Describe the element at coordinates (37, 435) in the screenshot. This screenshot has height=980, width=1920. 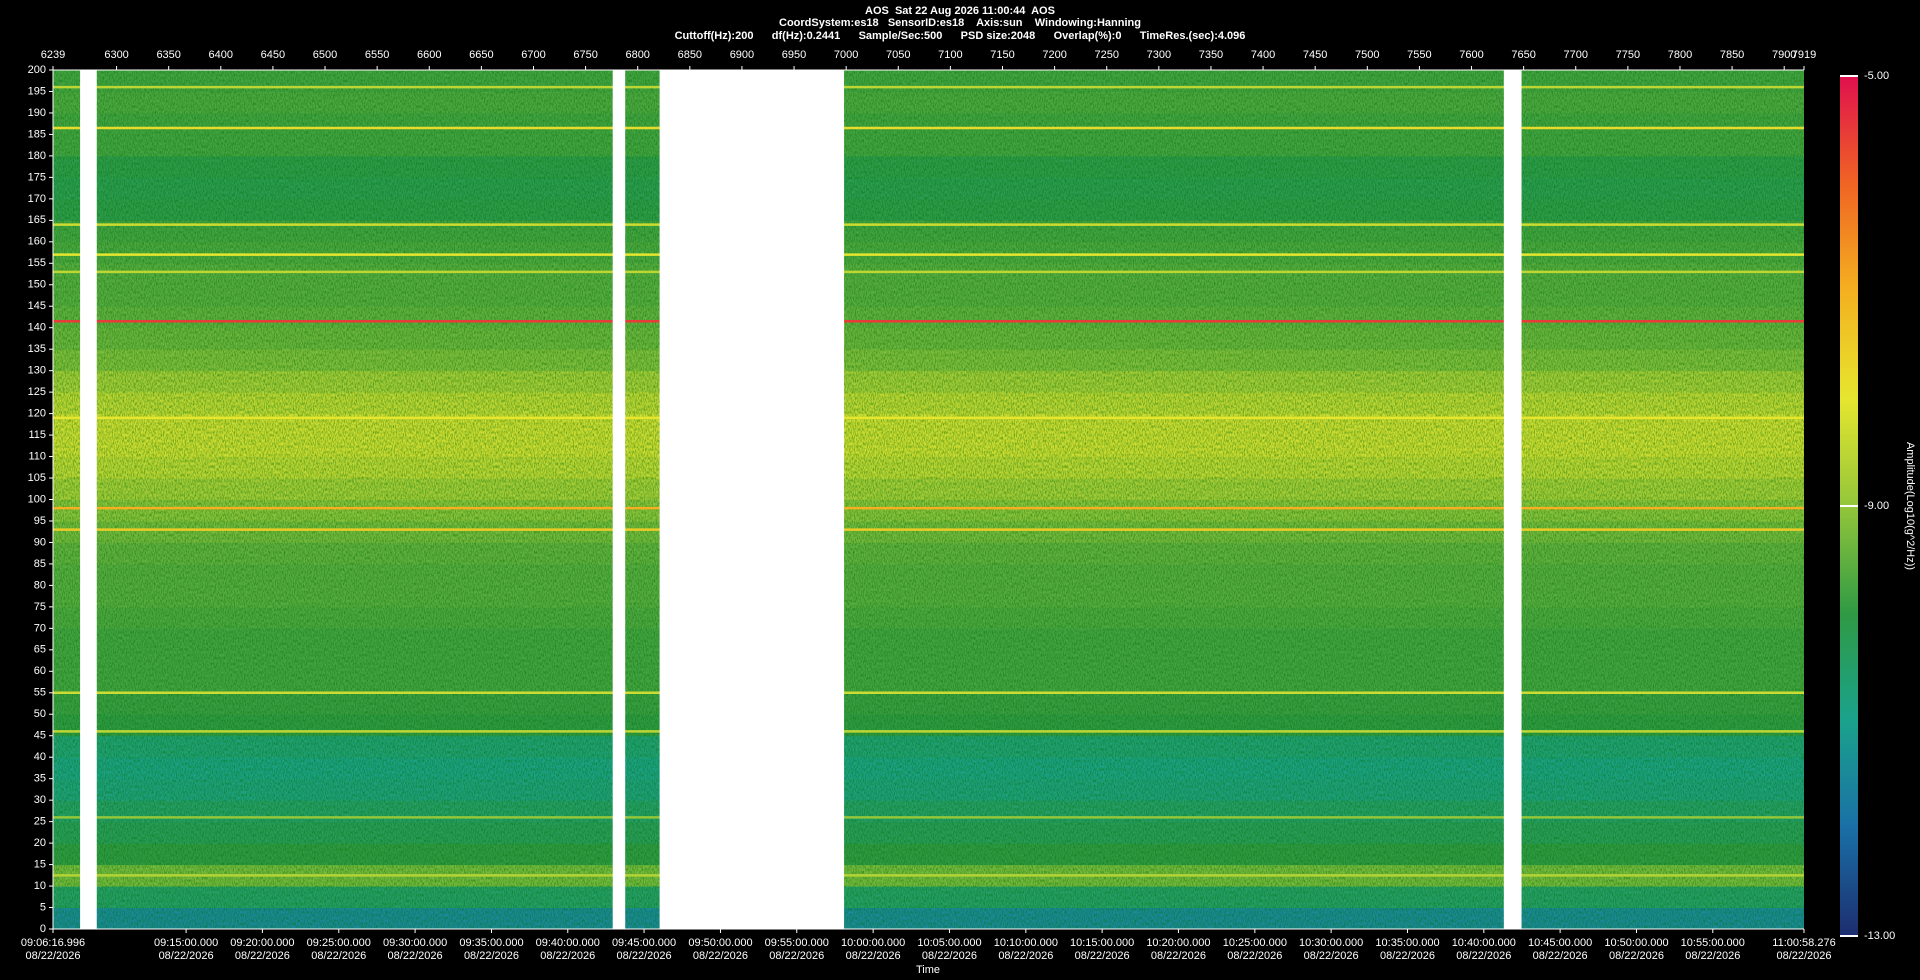
I see `y-tick-label: 115` at that location.